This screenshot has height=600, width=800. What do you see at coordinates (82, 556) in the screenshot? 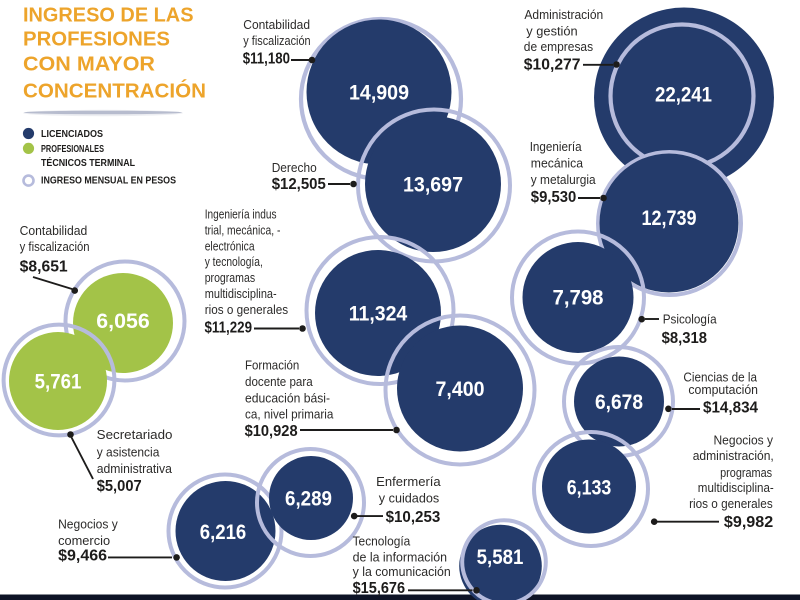
I see `svg-text: $9,466` at bounding box center [82, 556].